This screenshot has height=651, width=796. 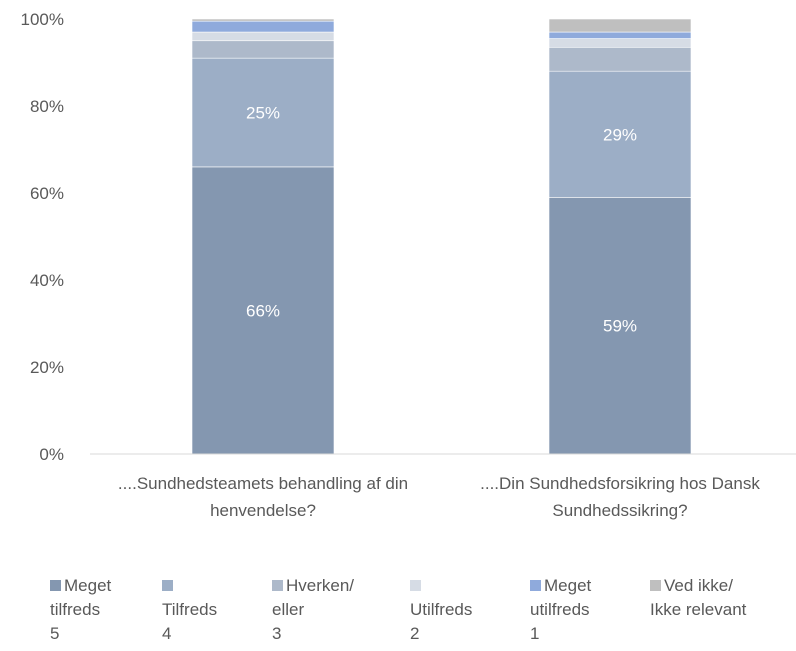 I want to click on legend-label: Ikke relevant, so click(x=698, y=609).